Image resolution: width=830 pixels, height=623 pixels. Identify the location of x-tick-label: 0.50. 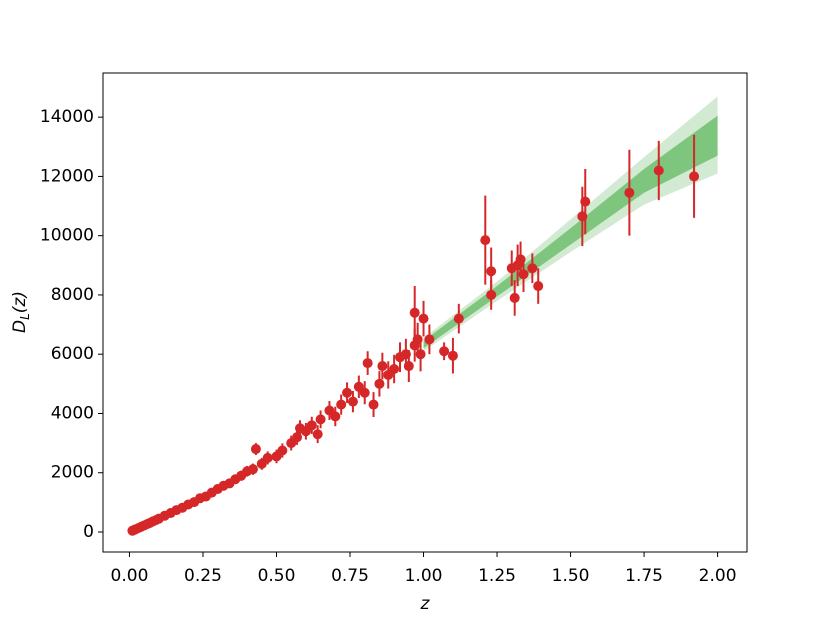
(277, 576).